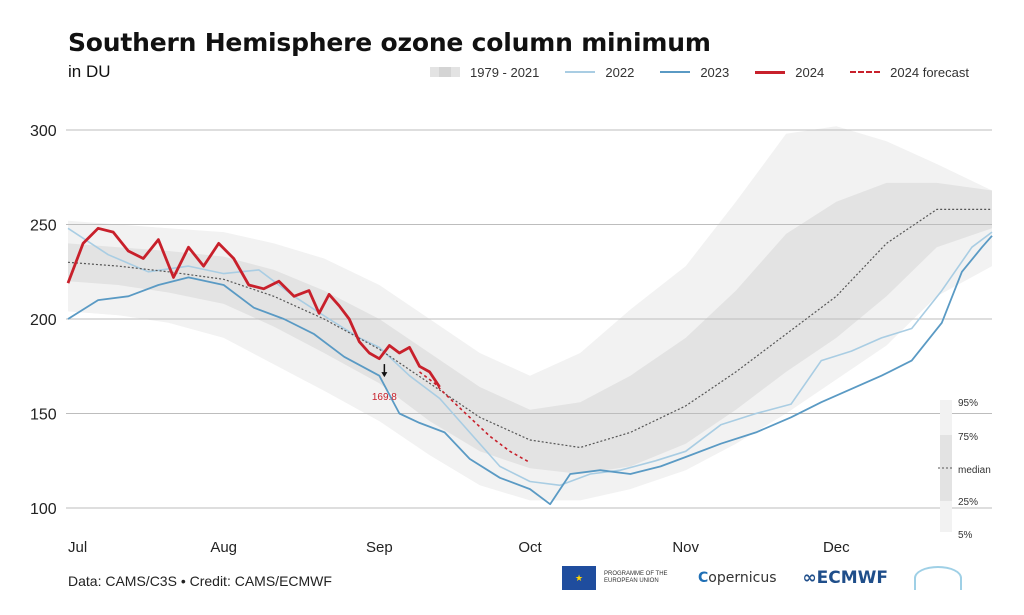 The height and width of the screenshot is (615, 1024). Describe the element at coordinates (810, 72) in the screenshot. I see `legend-label-2024: 2024` at that location.